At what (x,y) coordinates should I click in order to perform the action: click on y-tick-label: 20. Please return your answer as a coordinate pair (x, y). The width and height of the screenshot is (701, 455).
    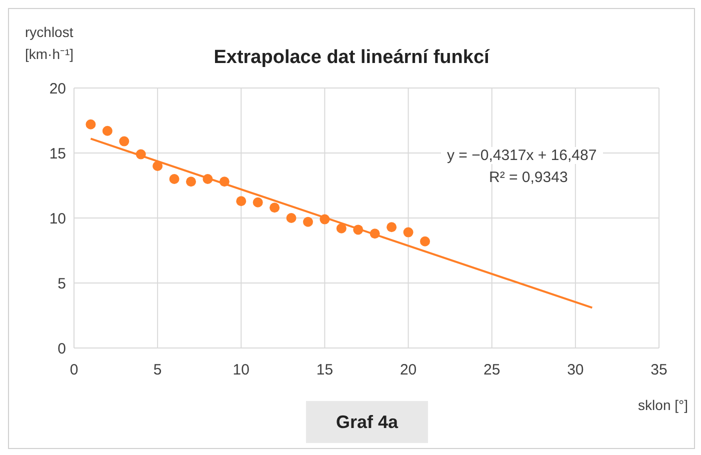
    Looking at the image, I should click on (57, 89).